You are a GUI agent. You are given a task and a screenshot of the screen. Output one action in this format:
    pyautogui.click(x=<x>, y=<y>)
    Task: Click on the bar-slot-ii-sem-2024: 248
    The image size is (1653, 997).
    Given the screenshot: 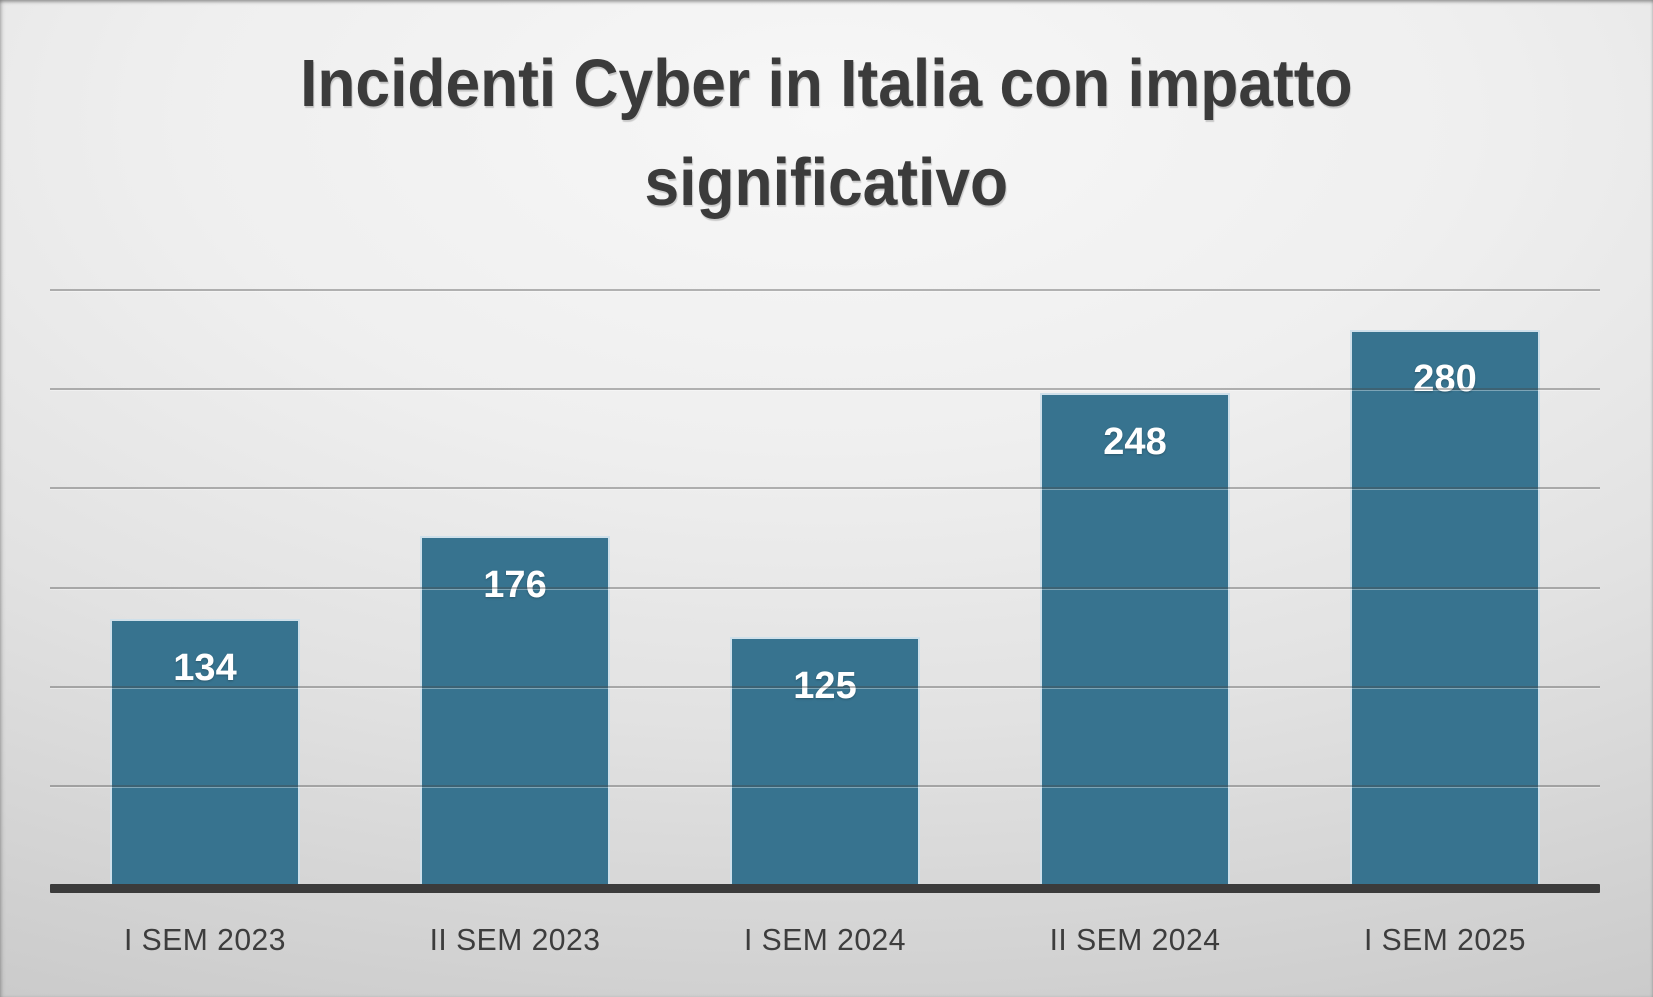 What is the action you would take?
    pyautogui.click(x=1135, y=587)
    